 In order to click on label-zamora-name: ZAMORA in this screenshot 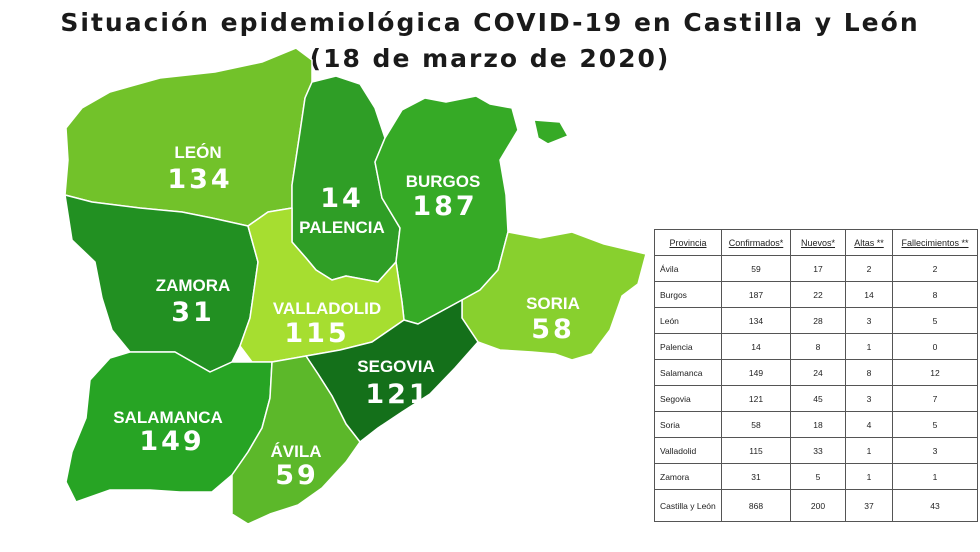, I will do `click(193, 285)`.